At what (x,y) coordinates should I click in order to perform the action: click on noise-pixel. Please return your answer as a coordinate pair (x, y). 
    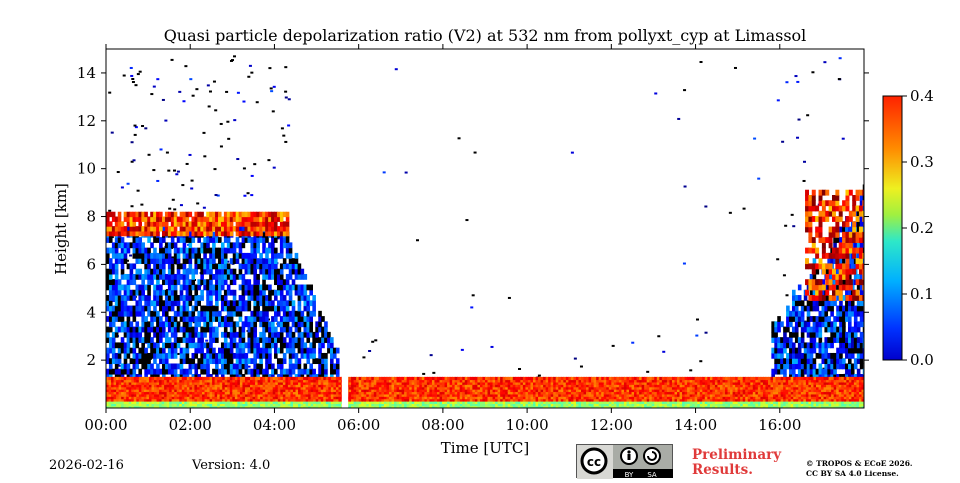
    Looking at the image, I should click on (472, 307).